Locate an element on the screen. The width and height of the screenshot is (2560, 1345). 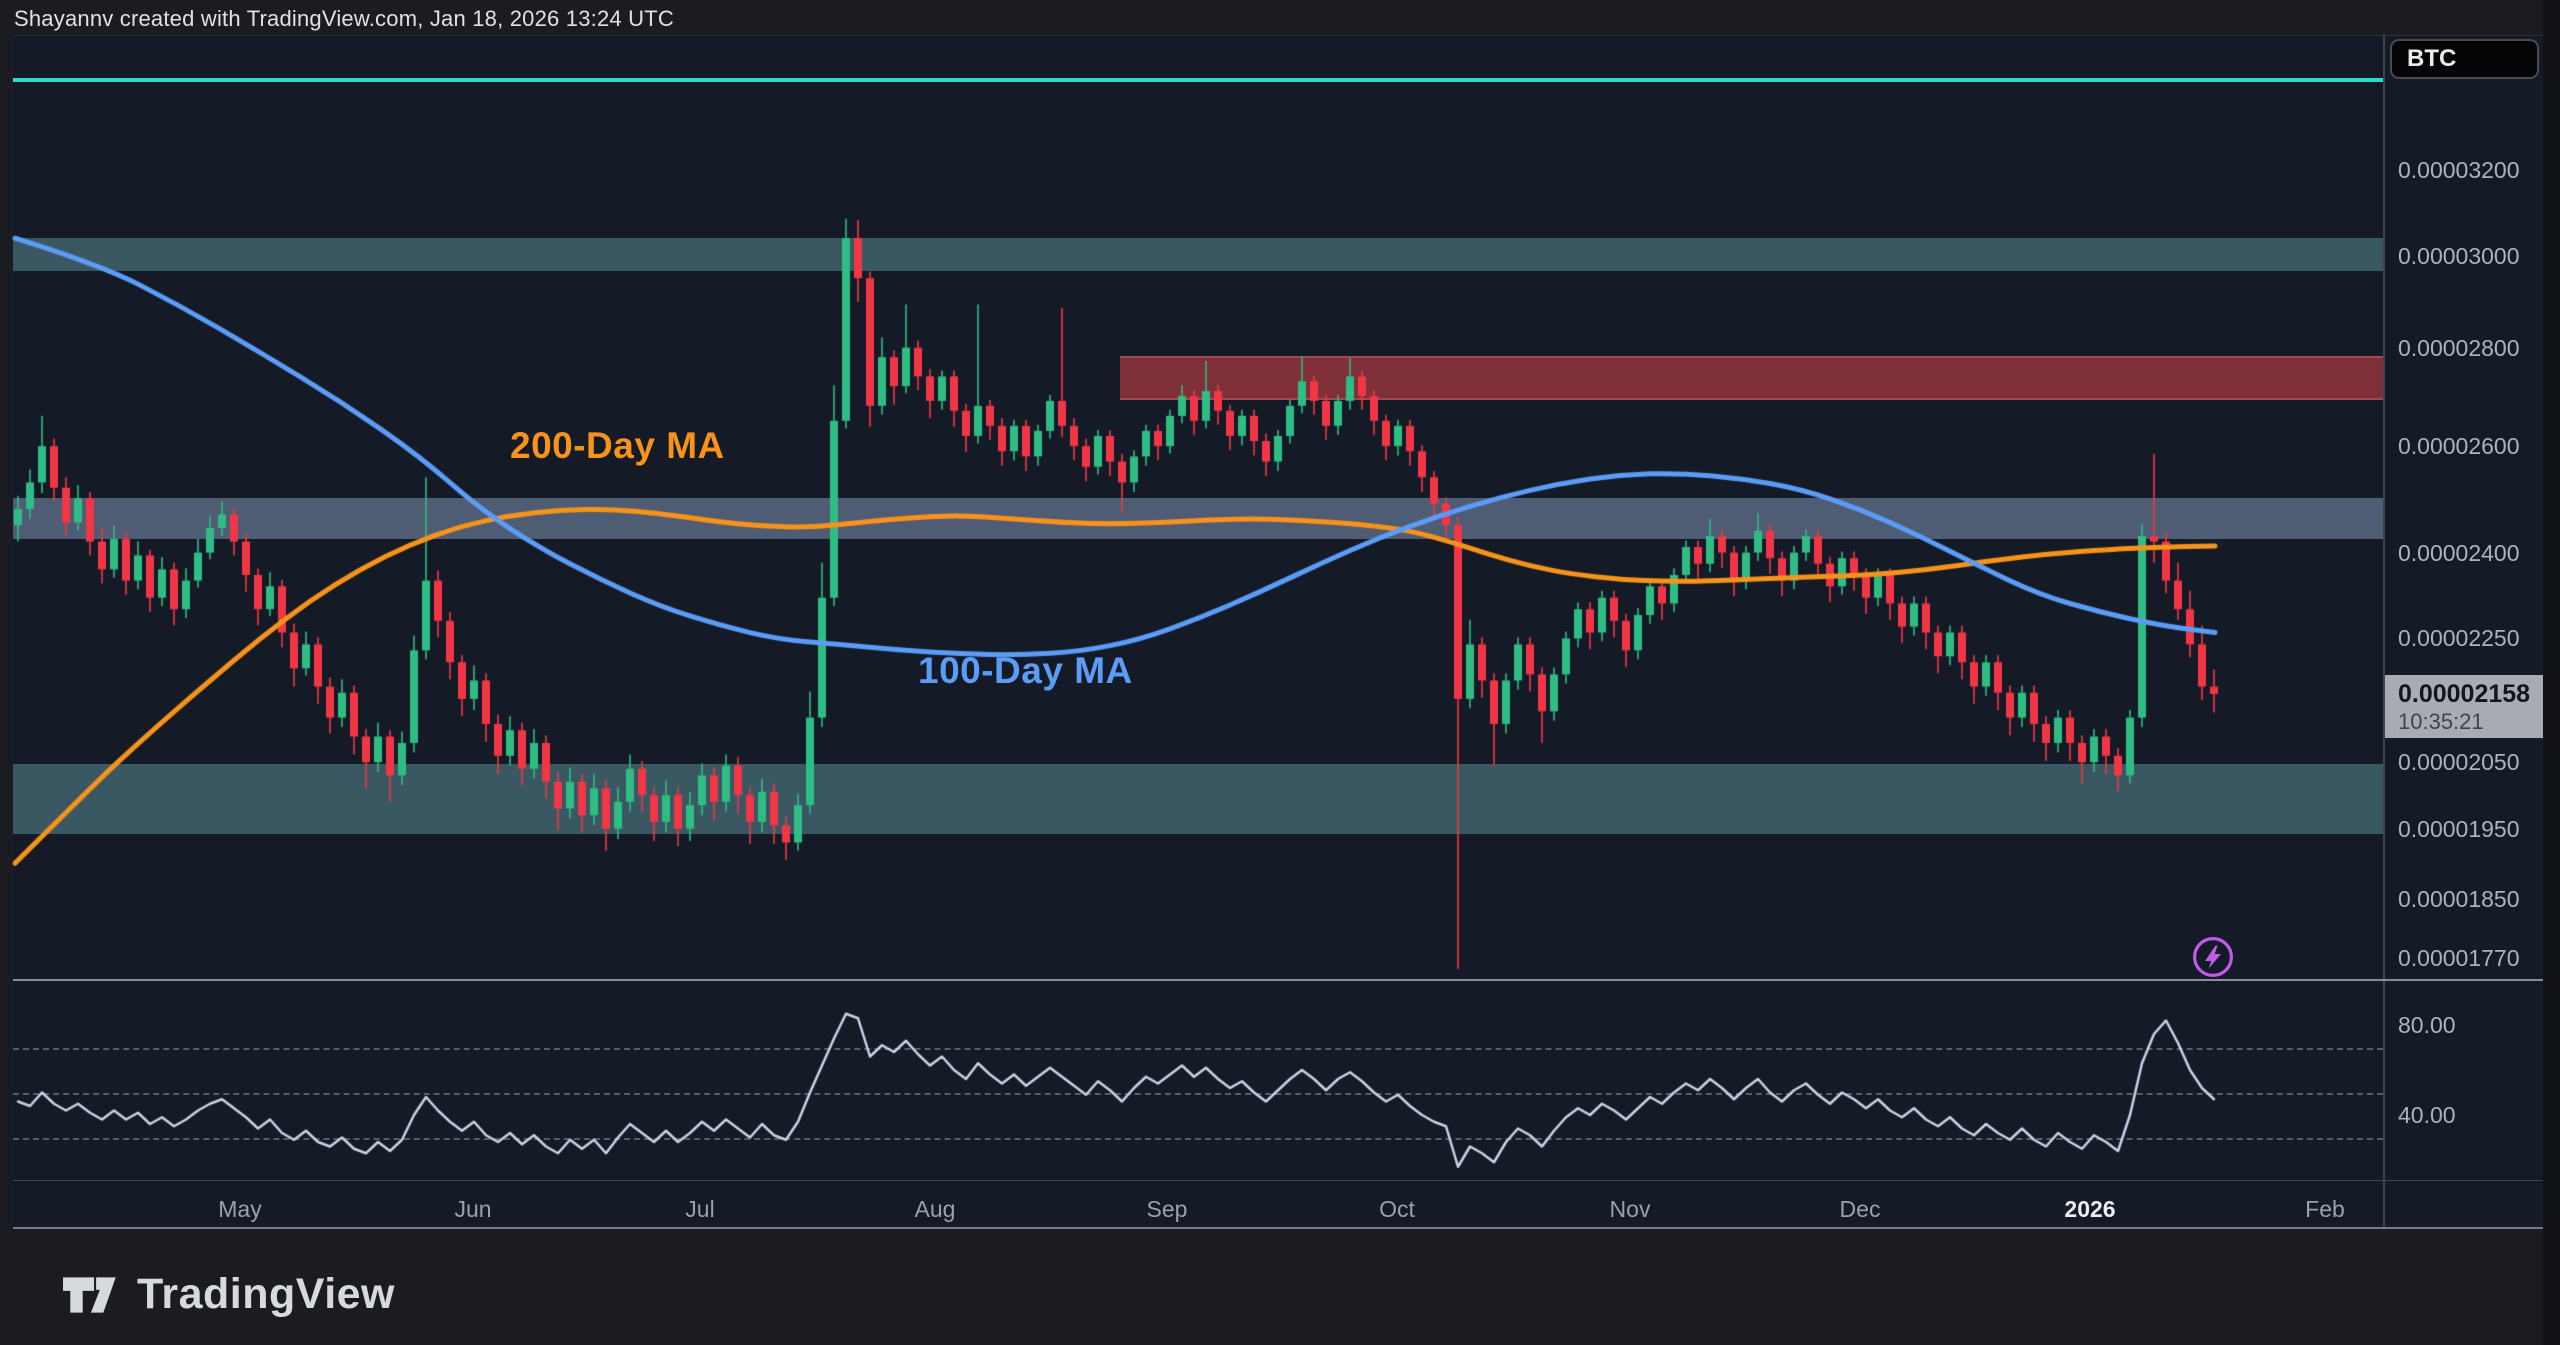
price-axis-label-2400: 0.00002400 is located at coordinates (2459, 553).